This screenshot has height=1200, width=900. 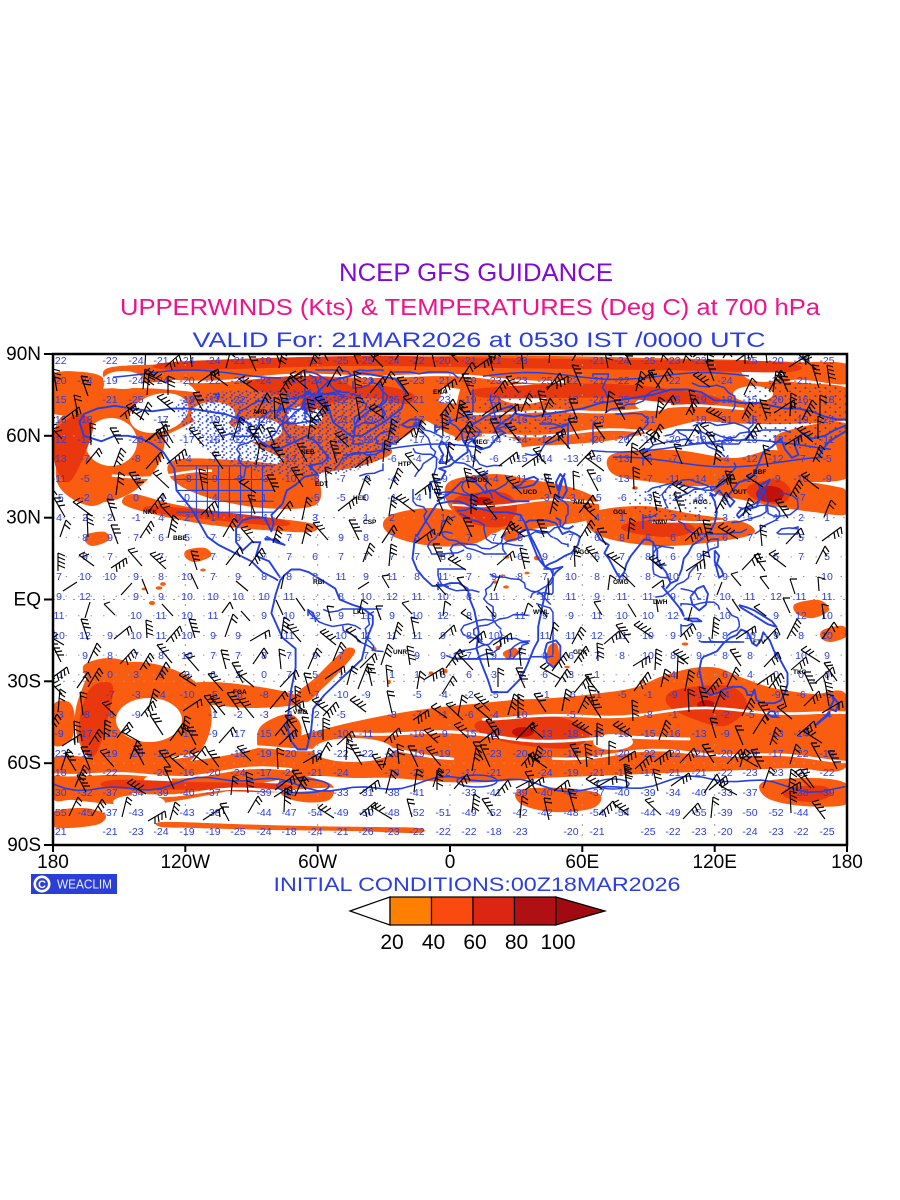 What do you see at coordinates (516, 942) in the screenshot?
I see `svg-text: 80` at bounding box center [516, 942].